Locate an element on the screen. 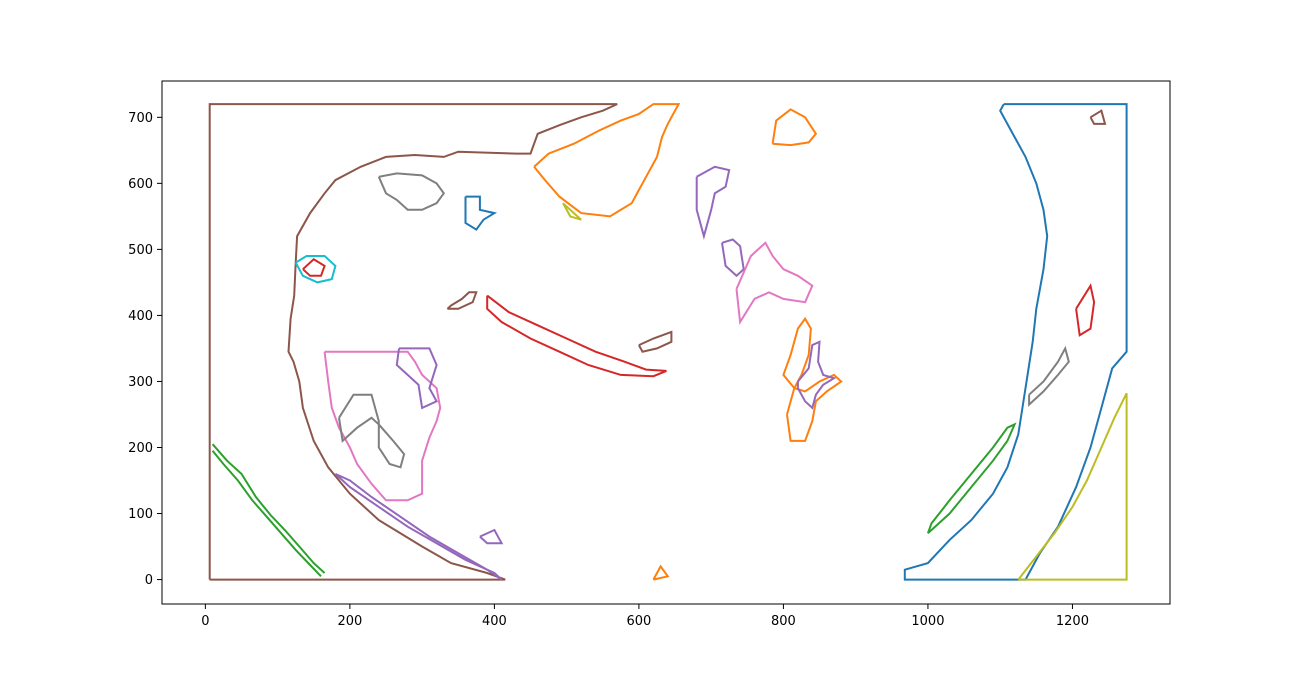 This screenshot has width=1299, height=679. y-tick-label: 700 is located at coordinates (140, 118).